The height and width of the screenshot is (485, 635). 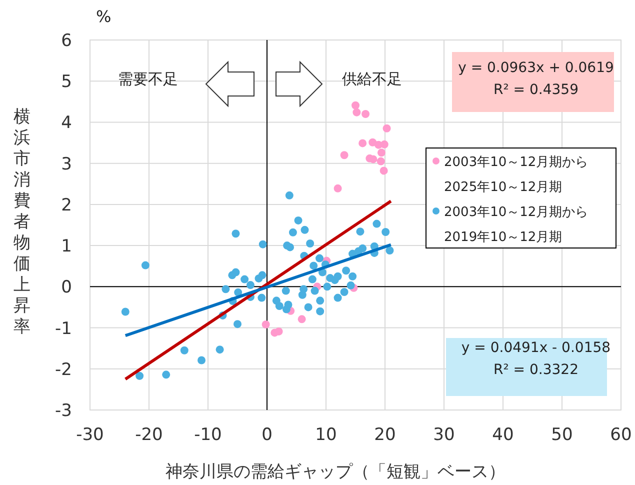 What do you see at coordinates (66, 41) in the screenshot?
I see `y-tick-label: 6` at bounding box center [66, 41].